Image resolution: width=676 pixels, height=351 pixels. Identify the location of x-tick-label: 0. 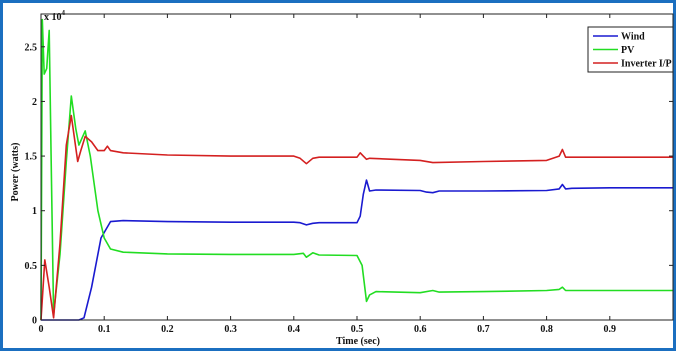
(41, 329).